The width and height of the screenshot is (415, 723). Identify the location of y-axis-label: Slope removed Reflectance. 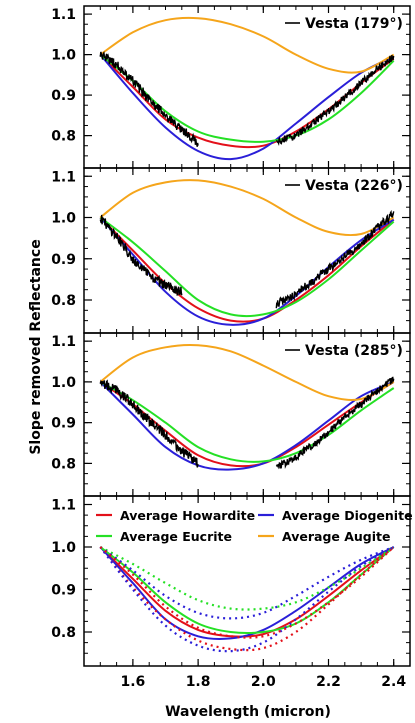
(36, 346).